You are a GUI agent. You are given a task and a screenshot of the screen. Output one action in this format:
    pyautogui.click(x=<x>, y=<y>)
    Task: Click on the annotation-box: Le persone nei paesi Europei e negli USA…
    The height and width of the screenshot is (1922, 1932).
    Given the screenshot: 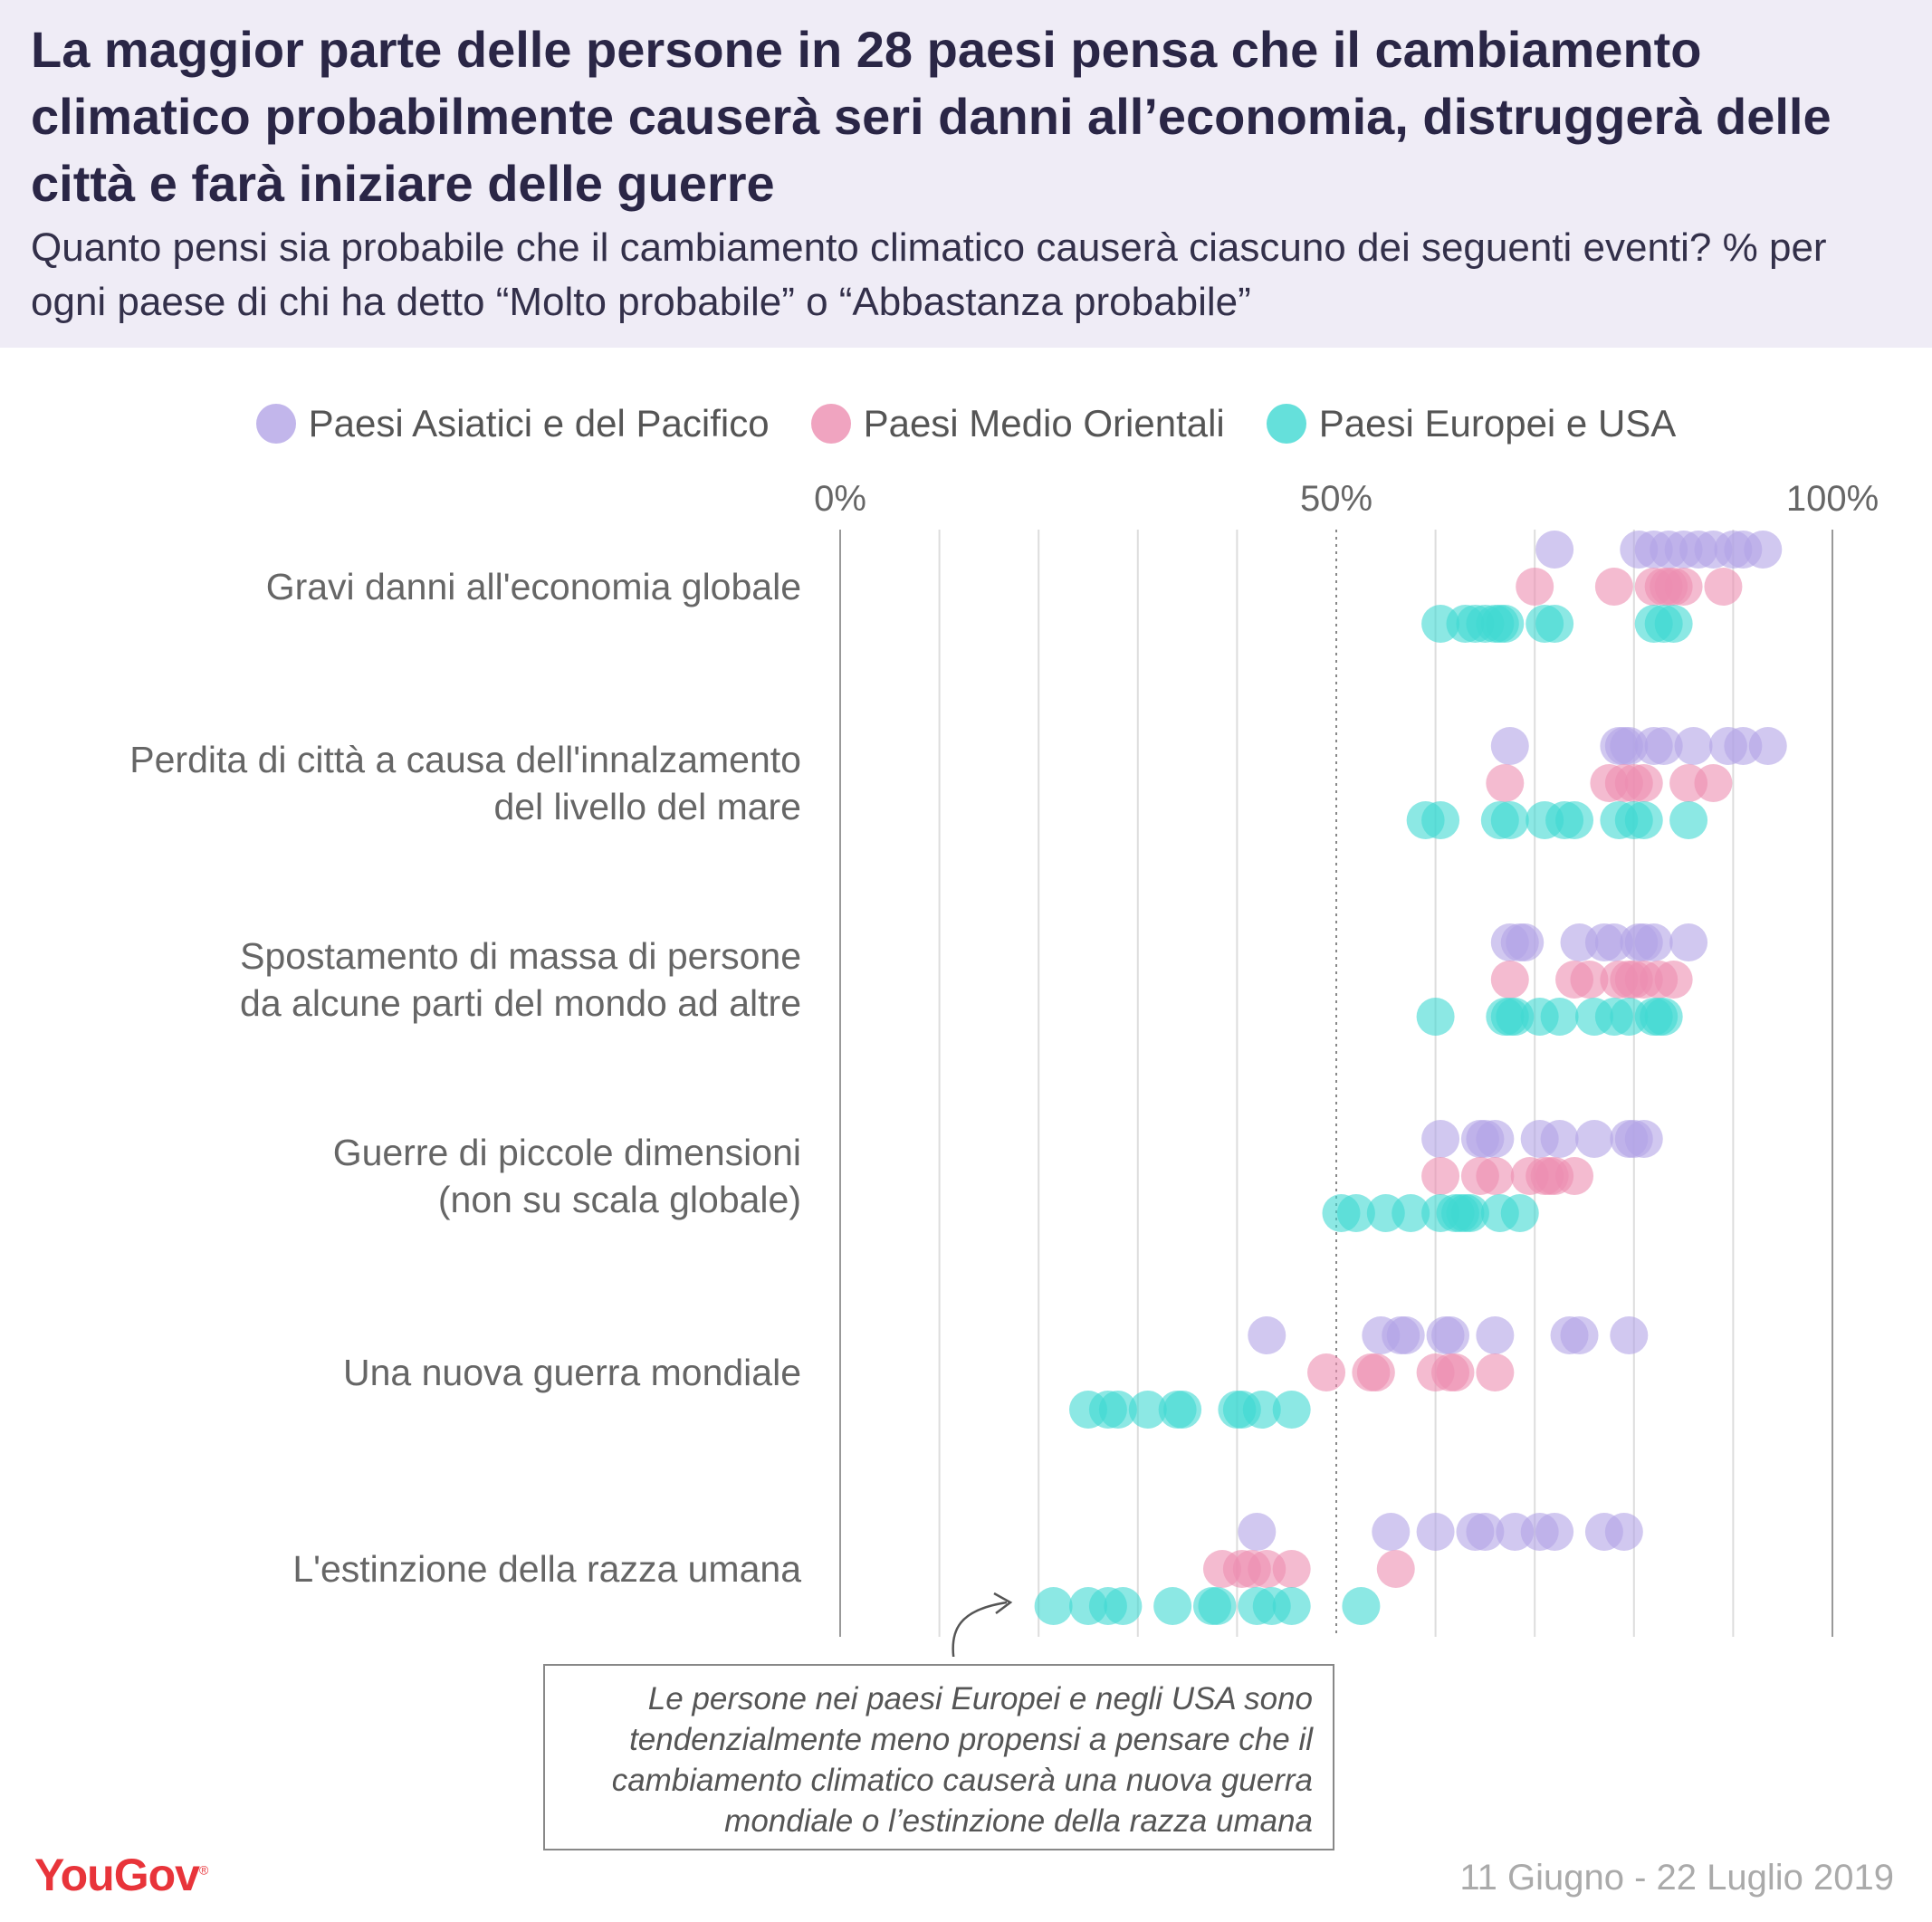 What is the action you would take?
    pyautogui.click(x=938, y=1757)
    